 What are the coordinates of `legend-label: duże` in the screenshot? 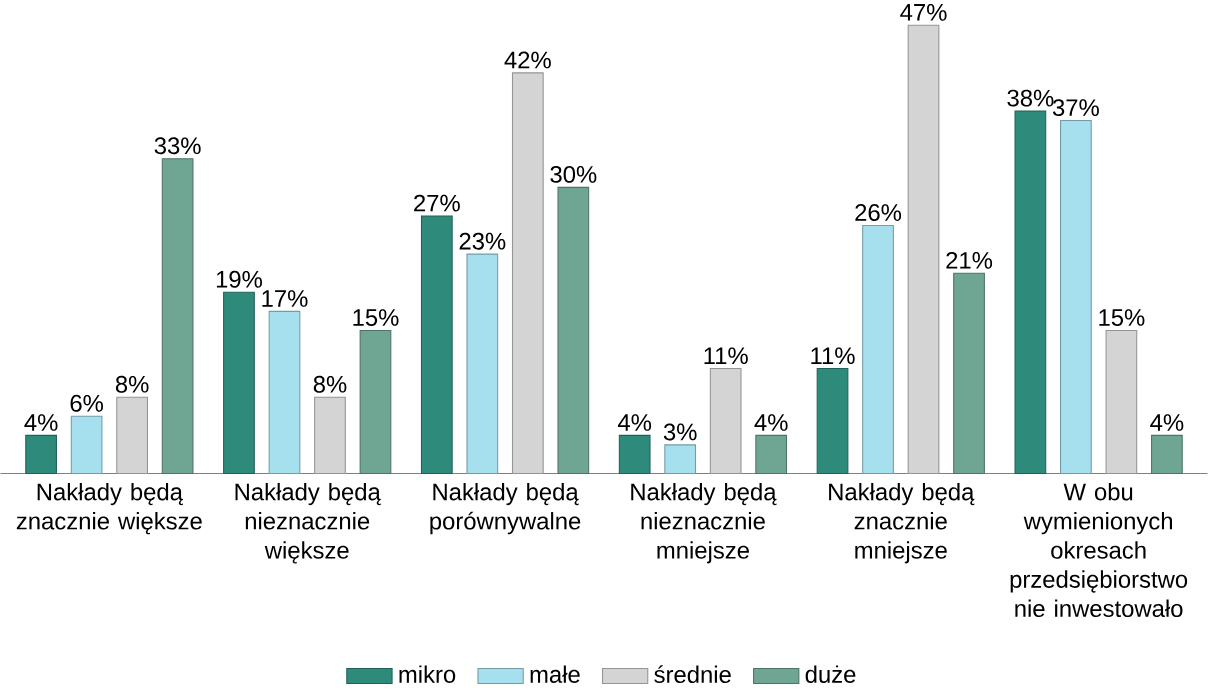 It's located at (830, 674).